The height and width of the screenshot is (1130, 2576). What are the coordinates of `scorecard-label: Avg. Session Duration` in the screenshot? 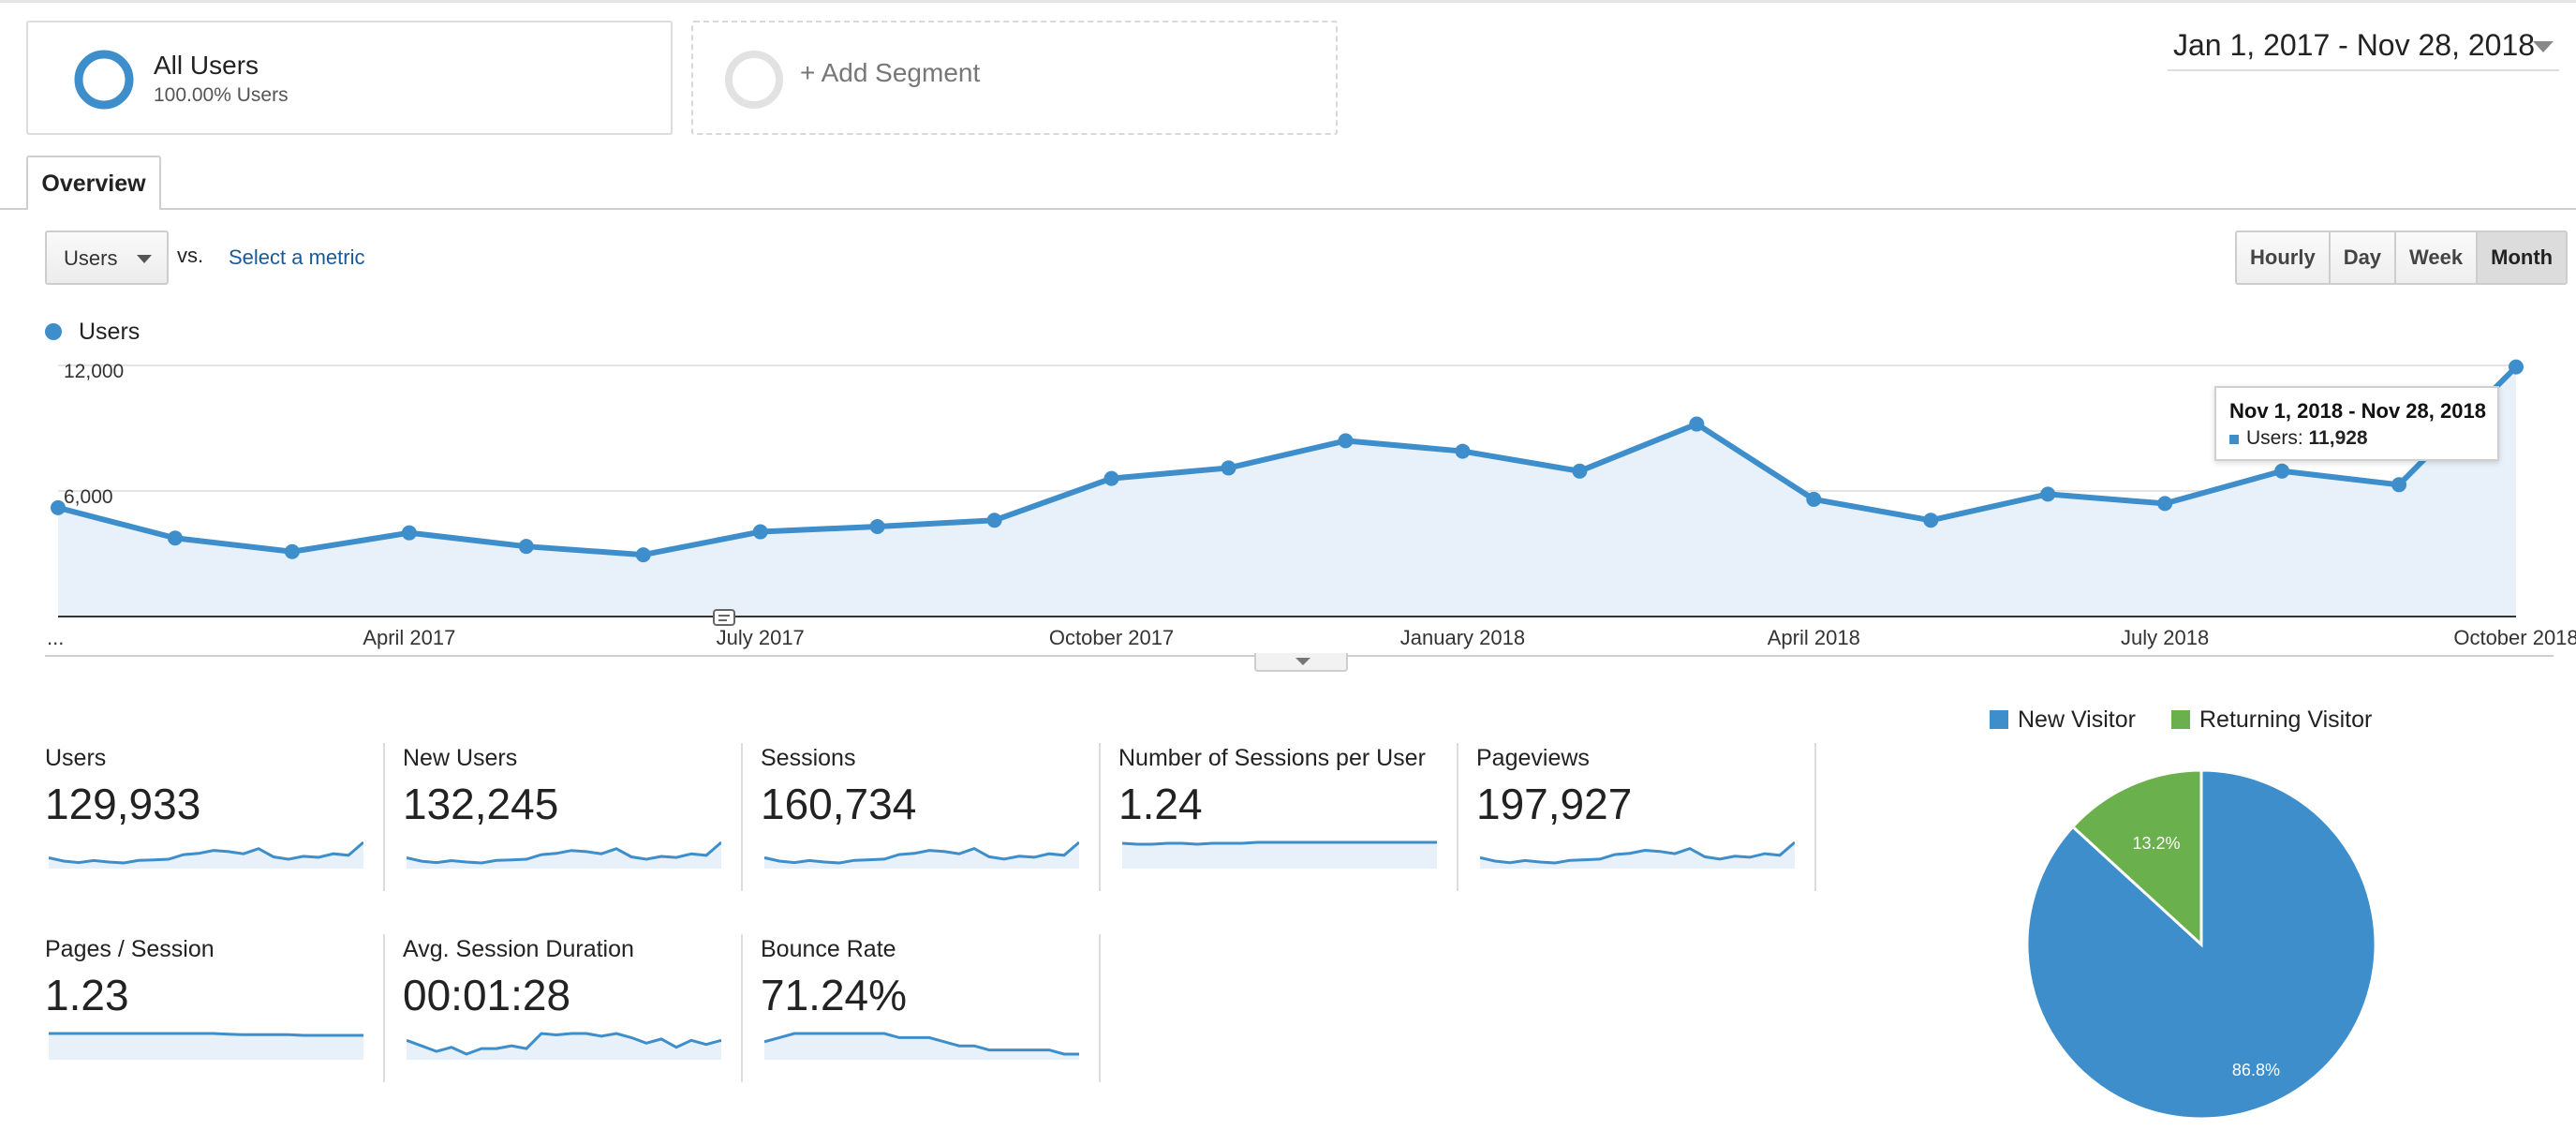 It's located at (519, 949).